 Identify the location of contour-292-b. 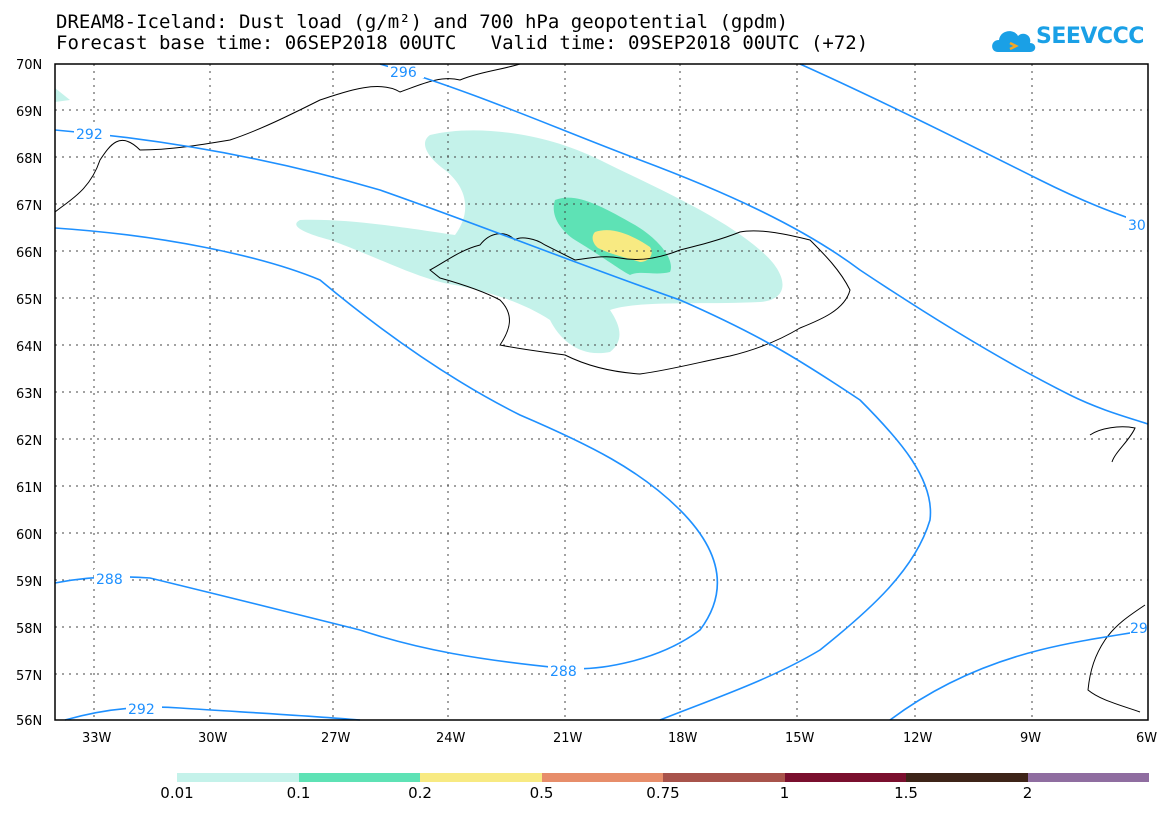
(212, 713).